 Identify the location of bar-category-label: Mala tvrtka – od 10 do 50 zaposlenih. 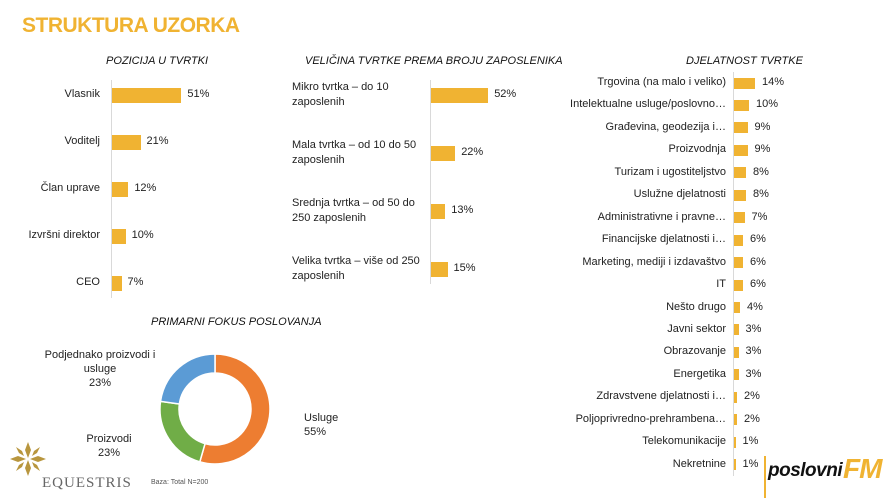
(354, 152).